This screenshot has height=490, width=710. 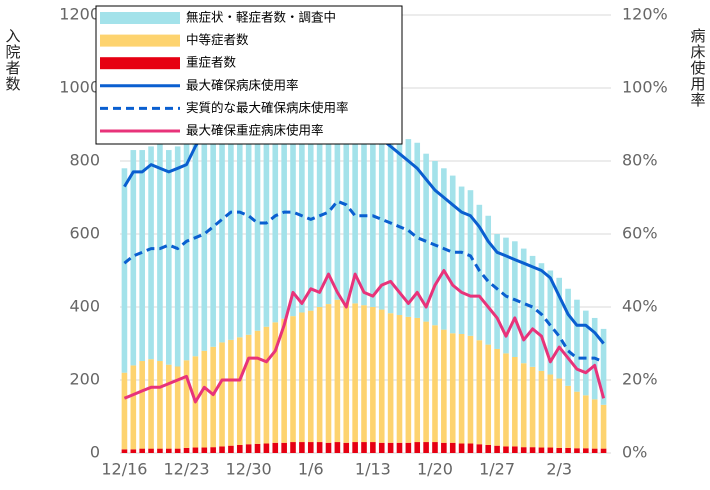 What do you see at coordinates (79, 14) in the screenshot?
I see `y-tick-label: 1200` at bounding box center [79, 14].